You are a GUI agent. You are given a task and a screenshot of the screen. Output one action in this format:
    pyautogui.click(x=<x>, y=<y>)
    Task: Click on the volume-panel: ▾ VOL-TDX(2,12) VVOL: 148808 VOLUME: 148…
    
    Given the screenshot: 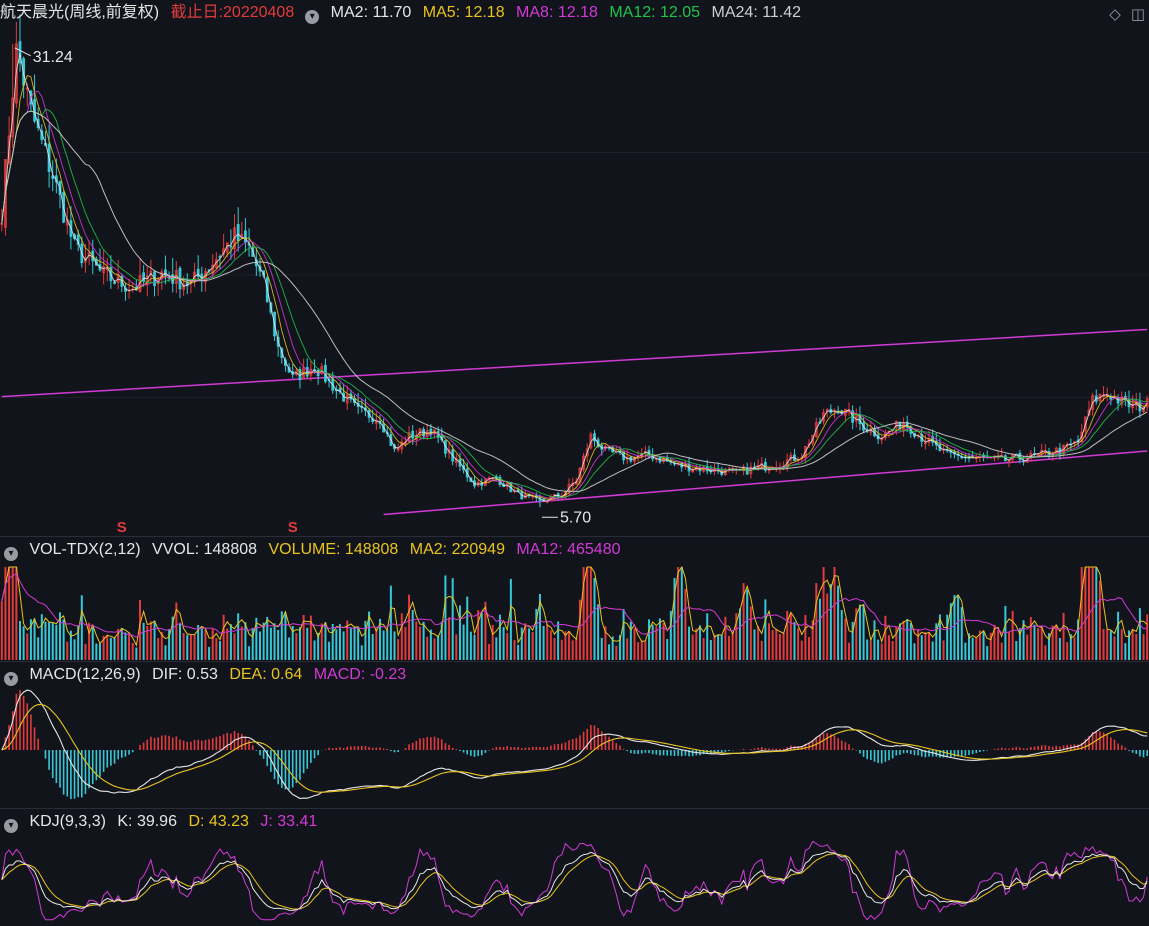 What is the action you would take?
    pyautogui.click(x=574, y=599)
    